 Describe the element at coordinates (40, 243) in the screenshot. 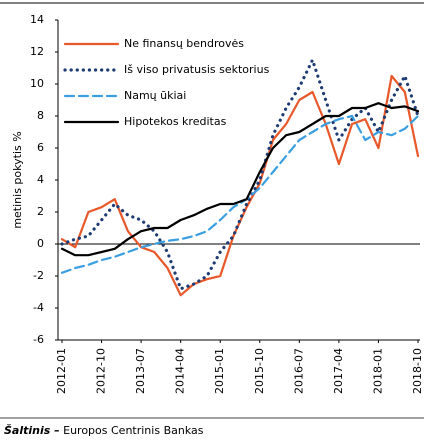

I see `y-tick-label: 0` at that location.